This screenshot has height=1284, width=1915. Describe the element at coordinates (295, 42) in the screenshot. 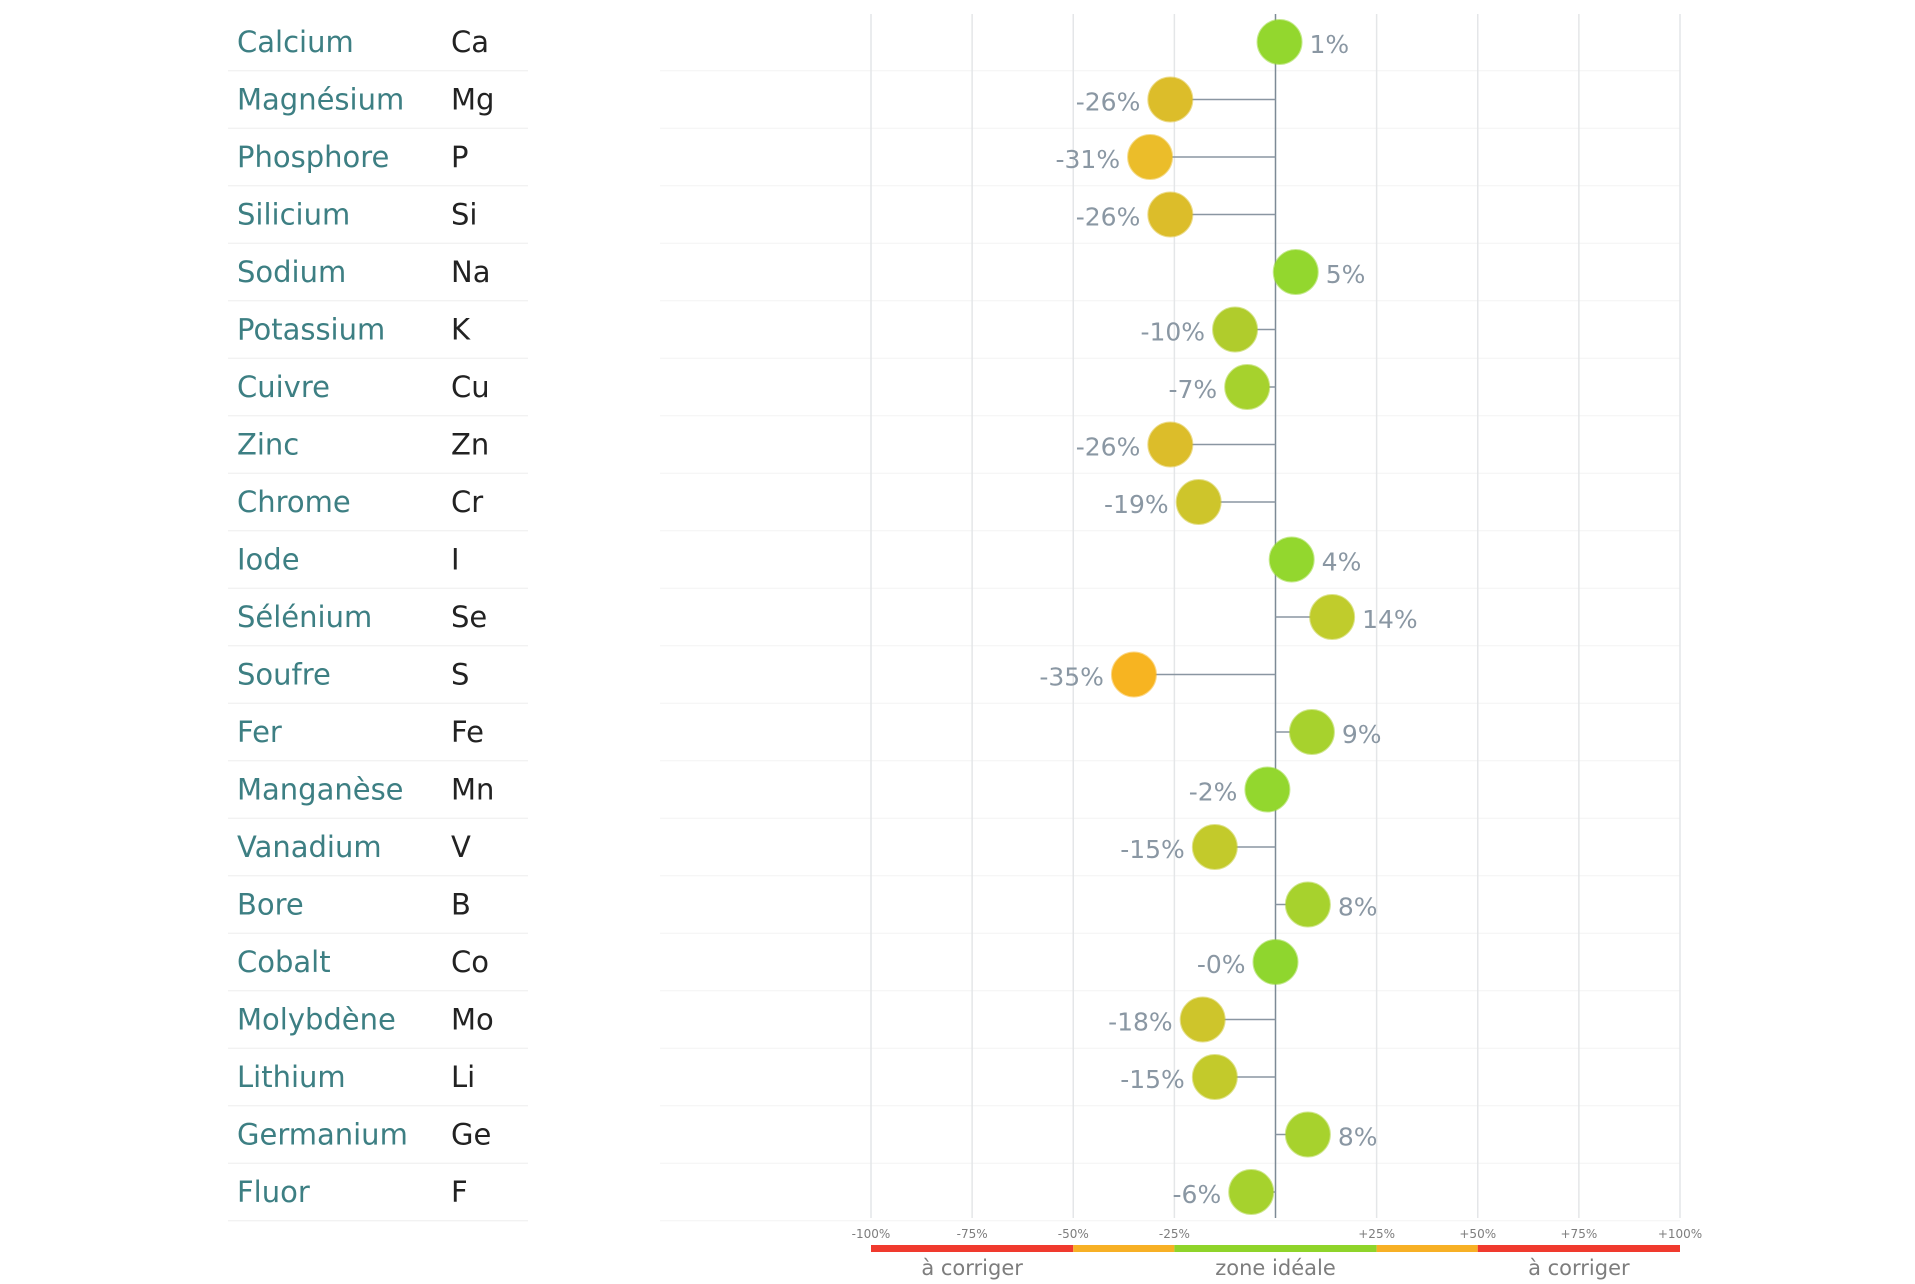

I see `element-name: Calcium` at that location.